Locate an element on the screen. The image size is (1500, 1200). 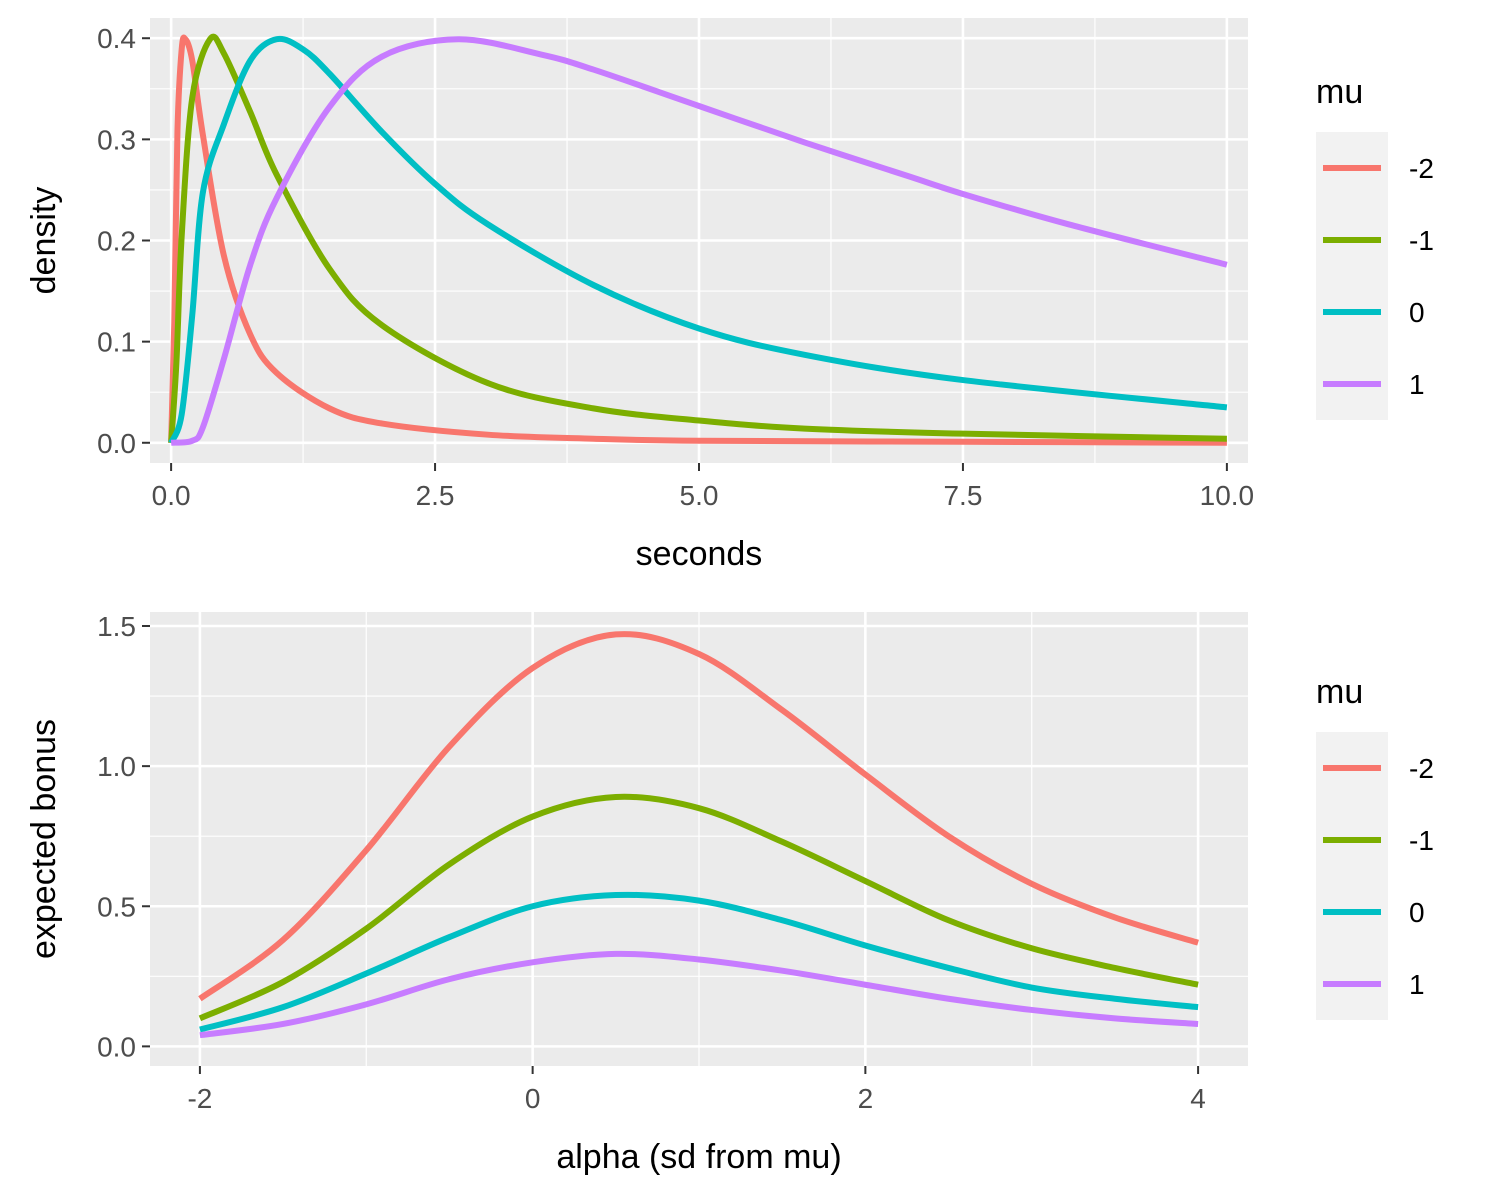
series-line-mu--1 is located at coordinates (698, 907).